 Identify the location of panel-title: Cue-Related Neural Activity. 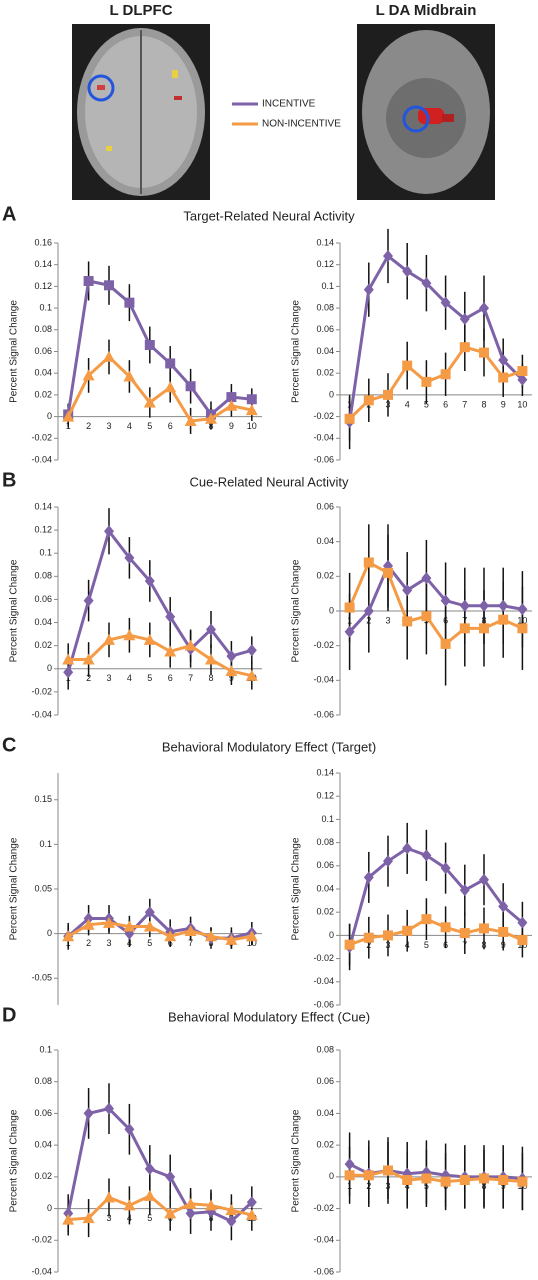
(269, 481).